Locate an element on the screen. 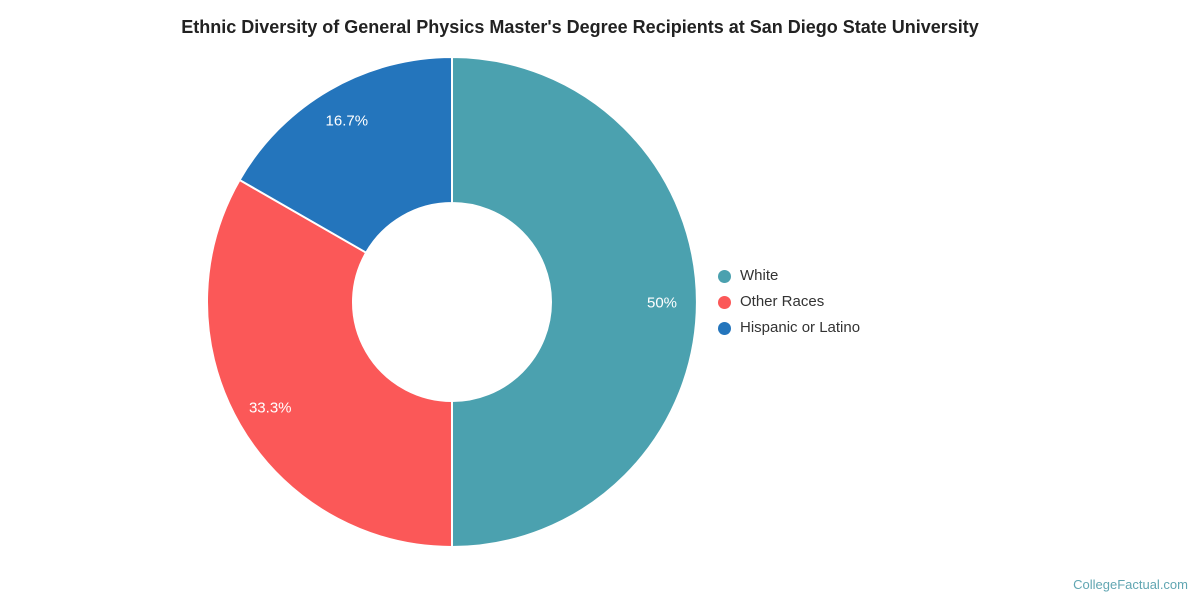 This screenshot has height=600, width=1200. legend-item-label: Hispanic or Latino is located at coordinates (800, 327).